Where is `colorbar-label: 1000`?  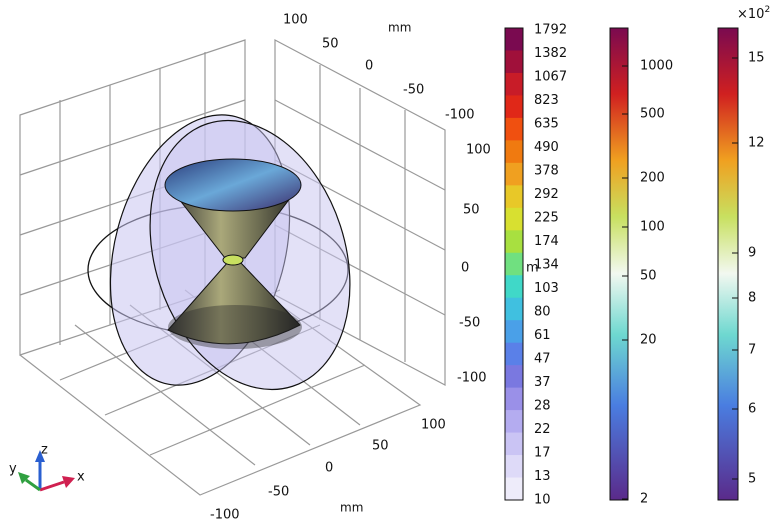 colorbar-label: 1000 is located at coordinates (656, 66).